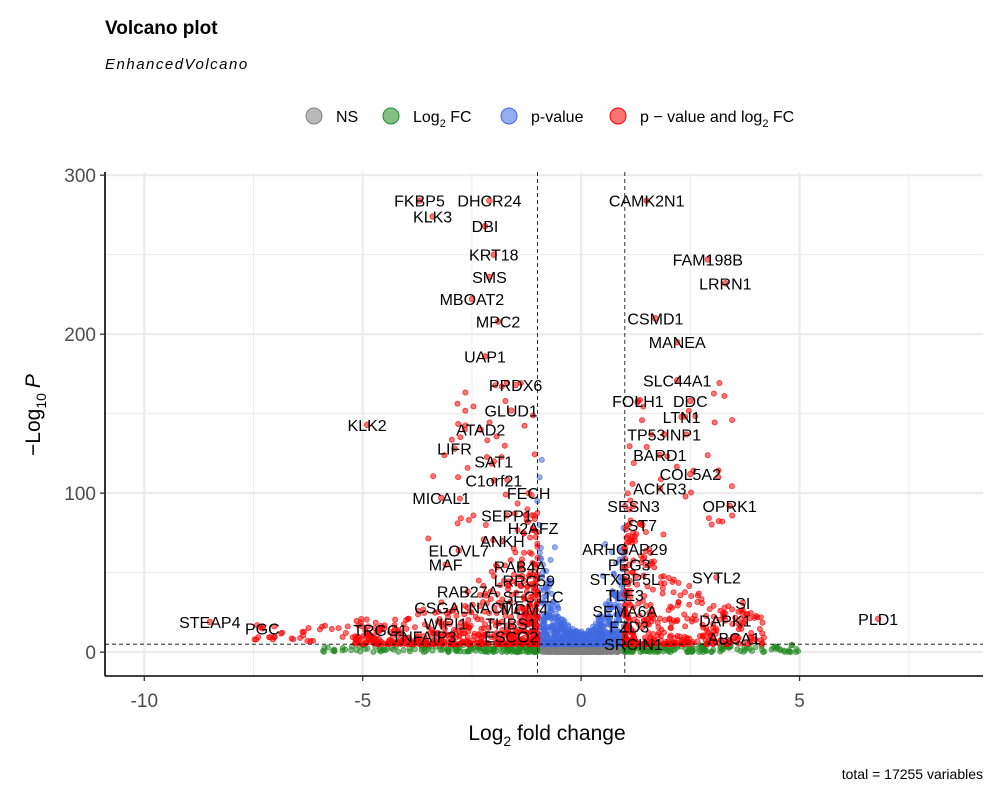  Describe the element at coordinates (655, 319) in the screenshot. I see `gene-label: CSMD1` at that location.